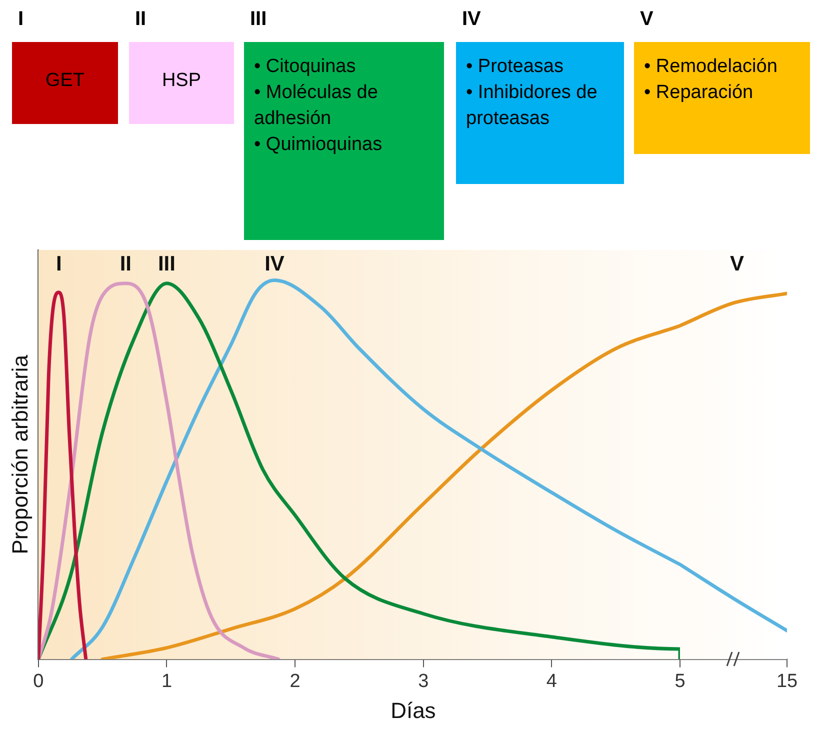 This screenshot has height=734, width=823. Describe the element at coordinates (126, 264) in the screenshot. I see `series-label: II` at that location.